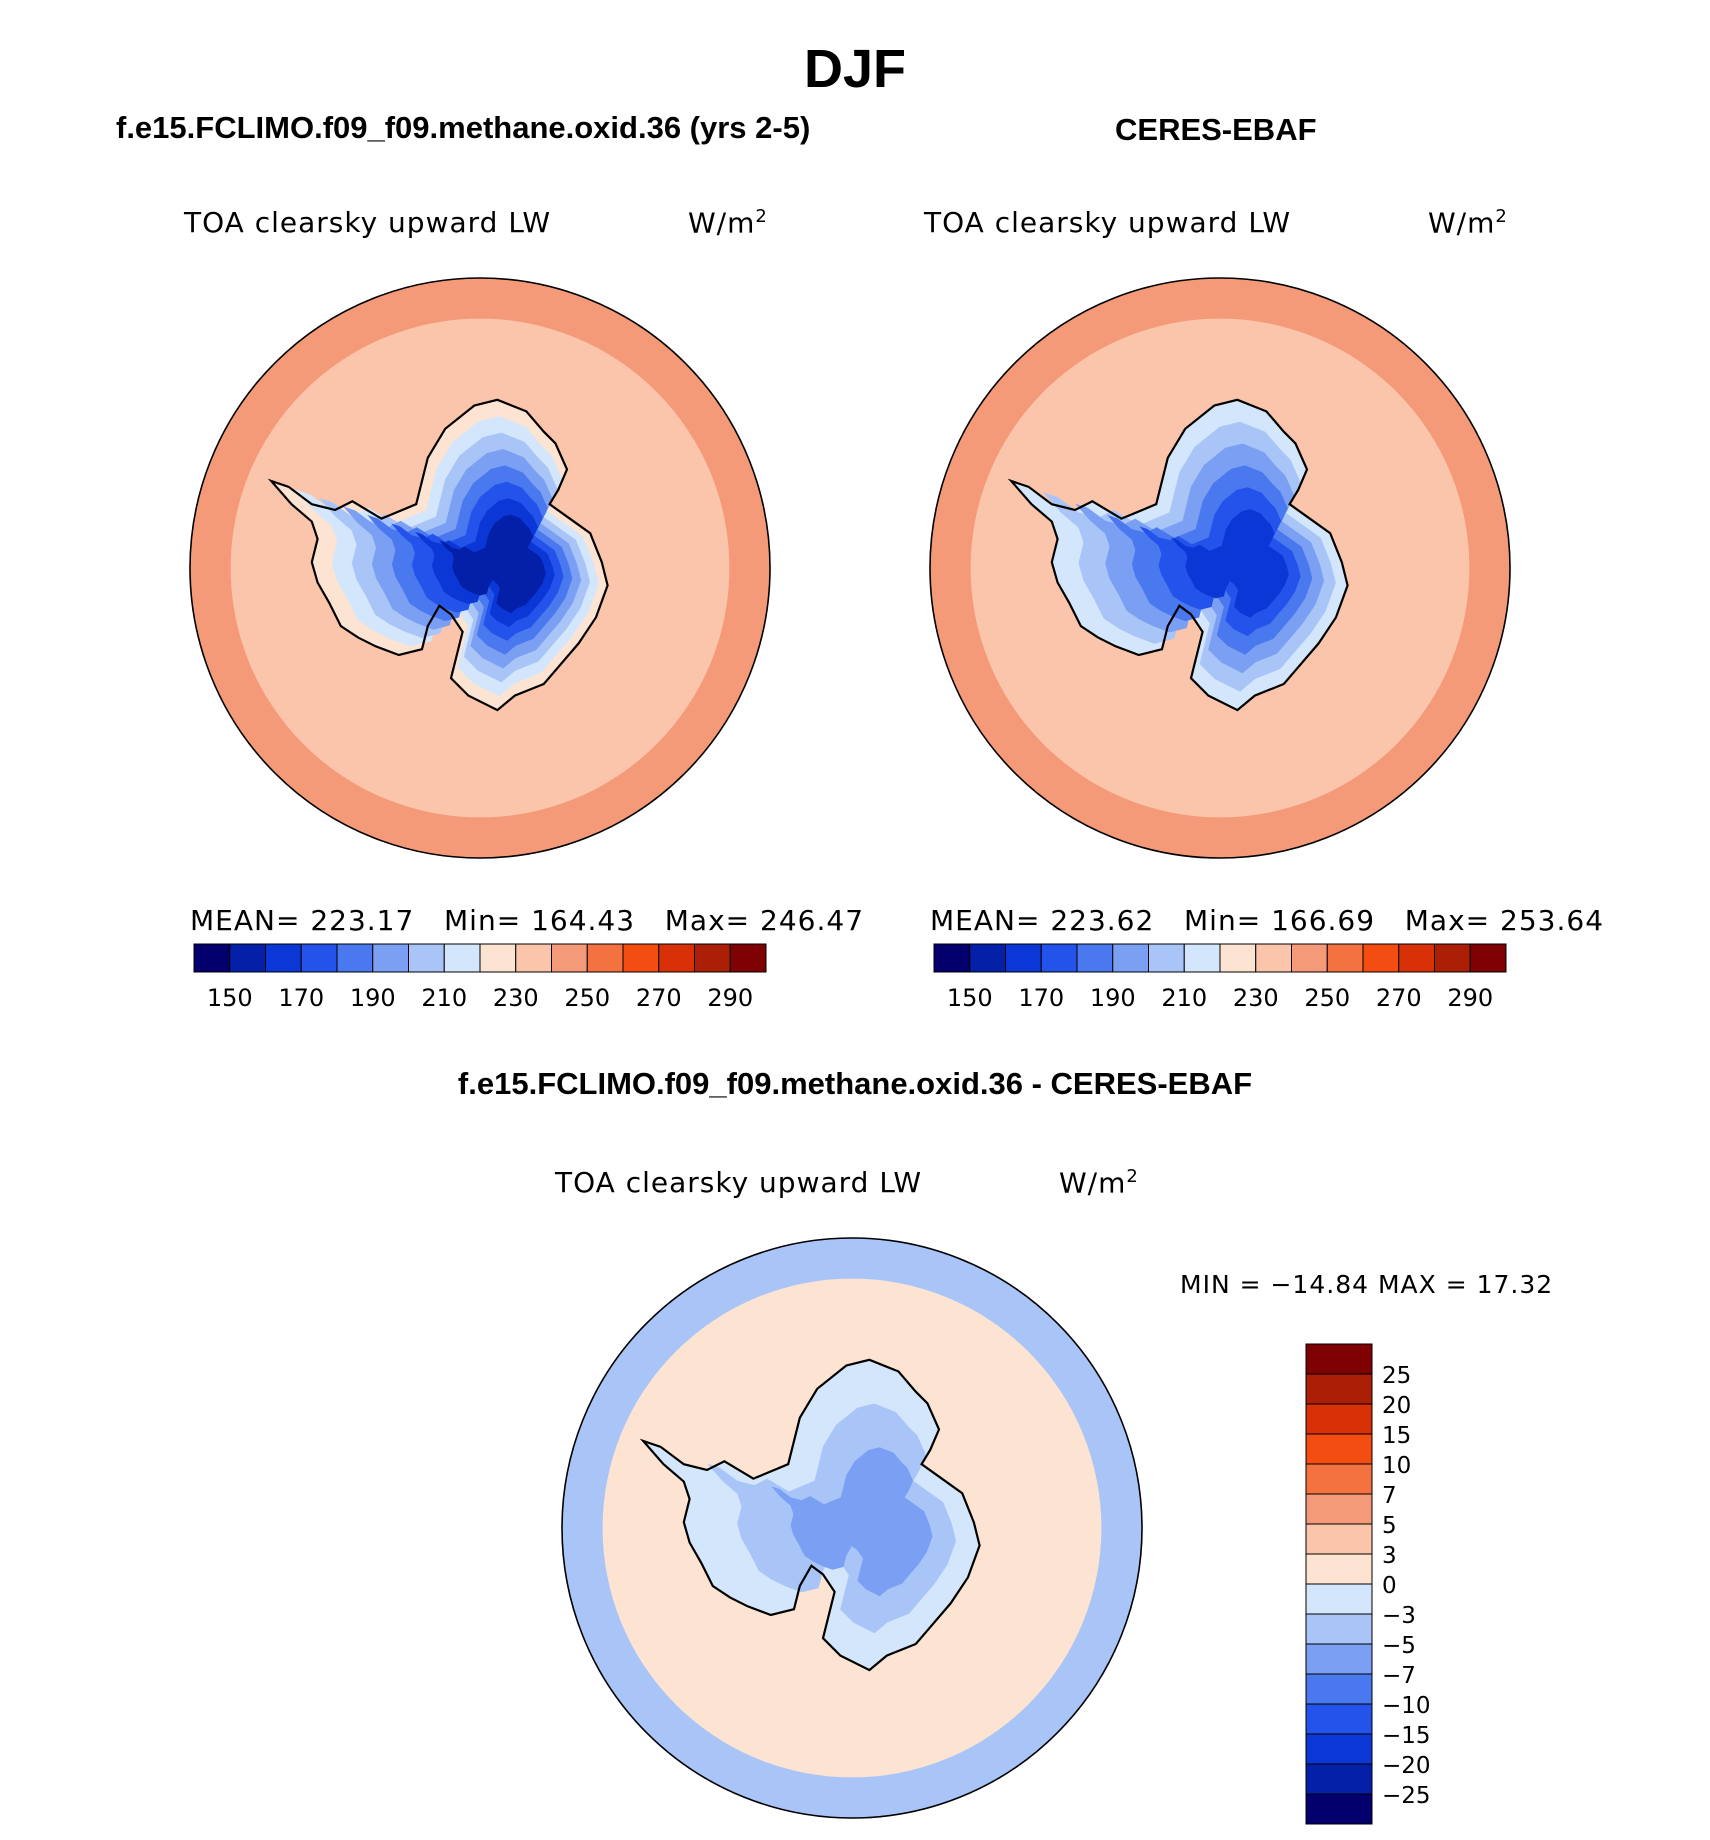 The width and height of the screenshot is (1710, 1840). I want to click on panel-right-units: W/m2, so click(1468, 222).